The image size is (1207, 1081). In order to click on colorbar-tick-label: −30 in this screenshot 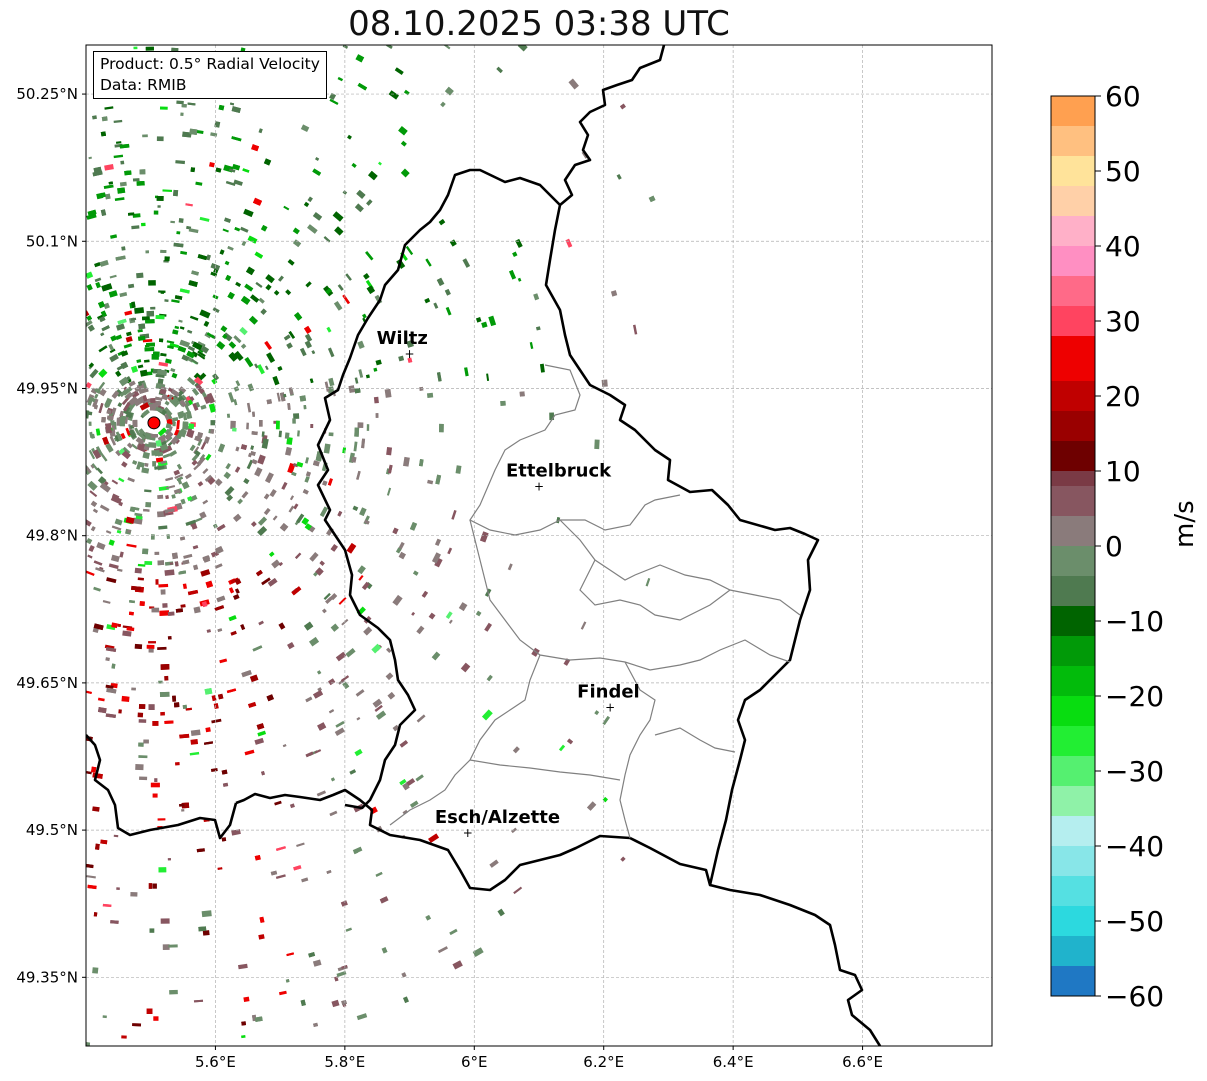, I will do `click(1134, 771)`.